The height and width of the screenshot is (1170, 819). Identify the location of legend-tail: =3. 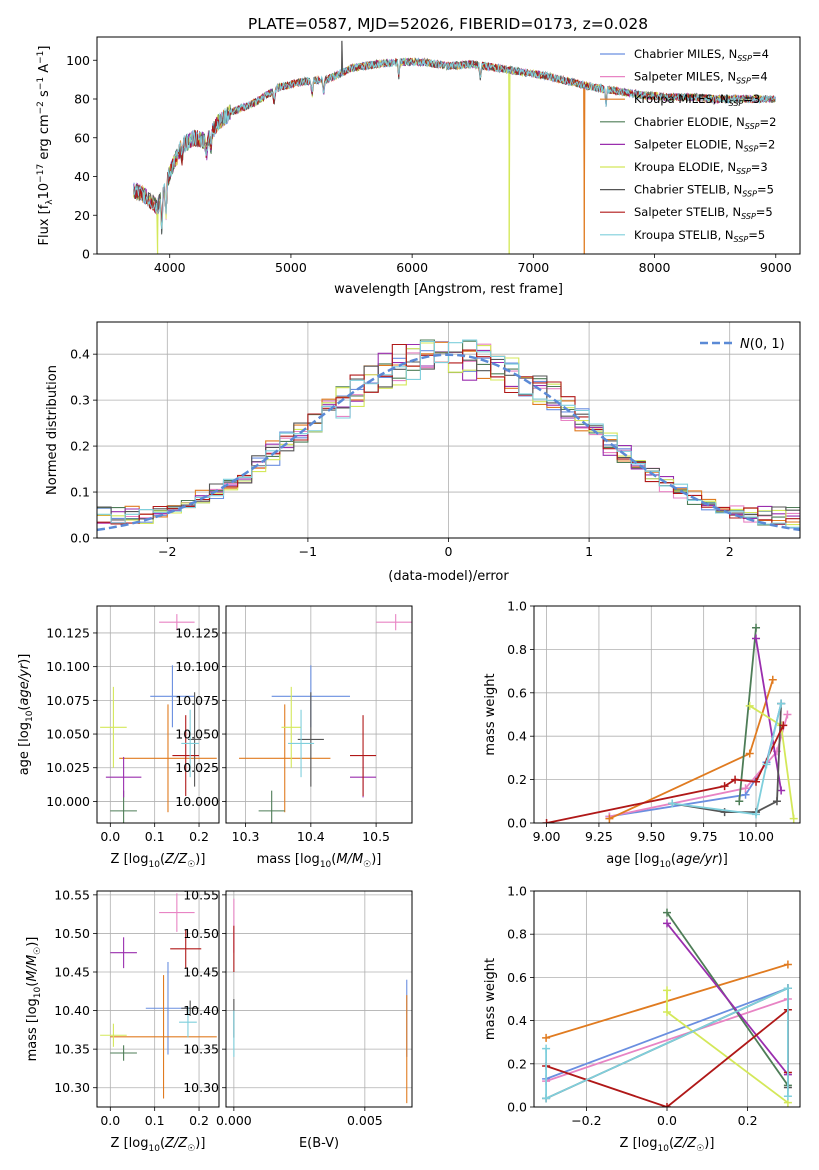
(759, 167).